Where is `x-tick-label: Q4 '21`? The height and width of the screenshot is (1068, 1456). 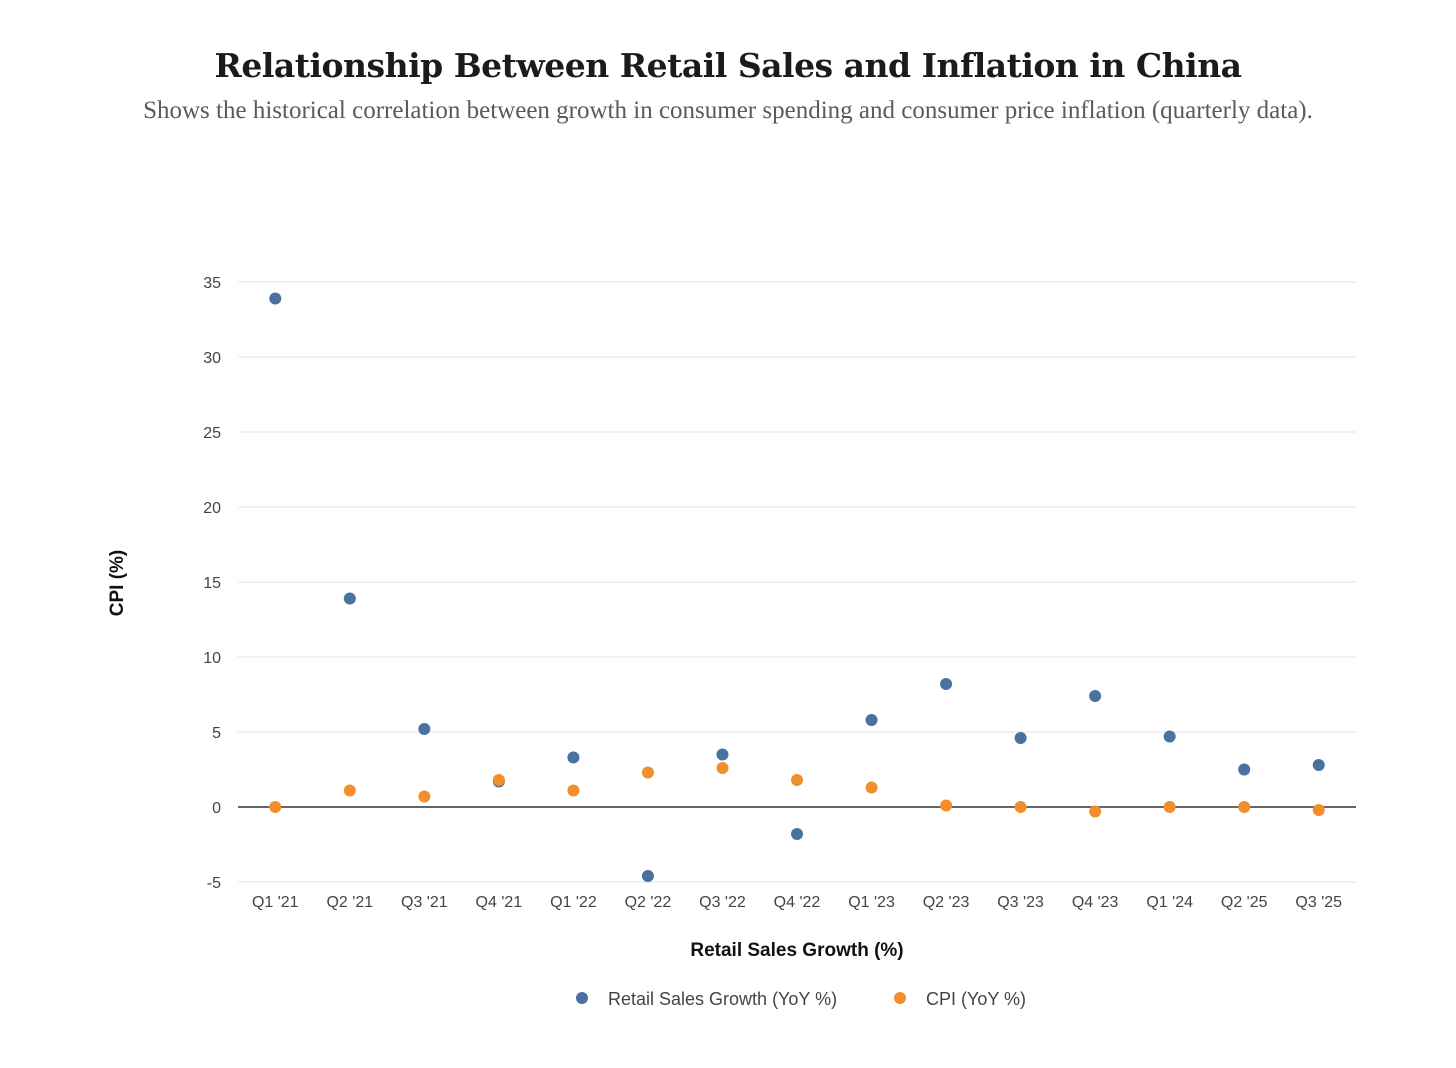 x-tick-label: Q4 '21 is located at coordinates (499, 902).